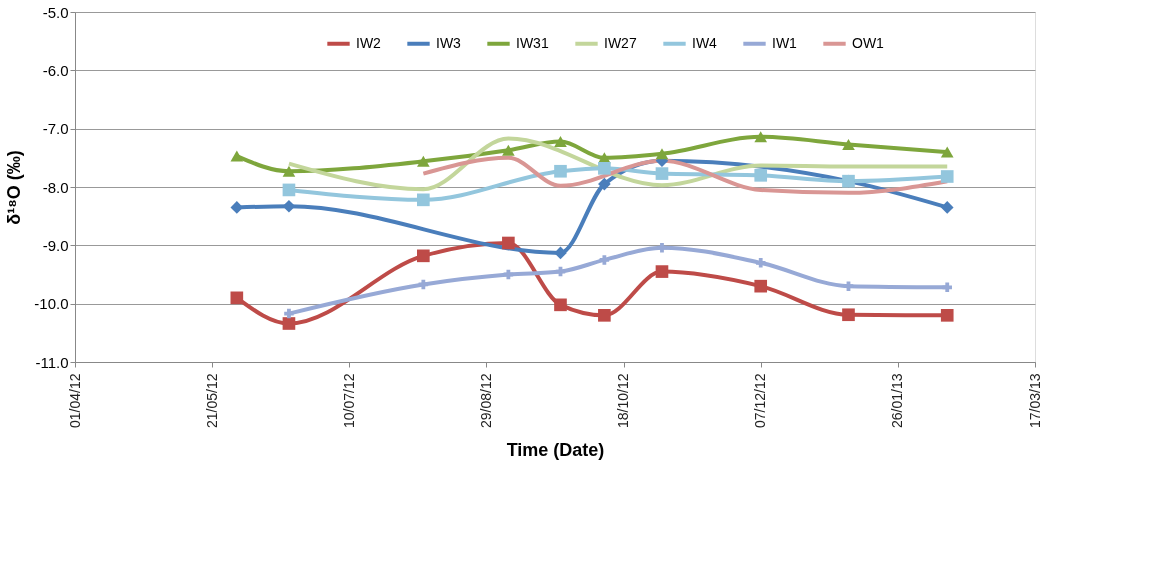  I want to click on legend-label: IW27, so click(620, 42).